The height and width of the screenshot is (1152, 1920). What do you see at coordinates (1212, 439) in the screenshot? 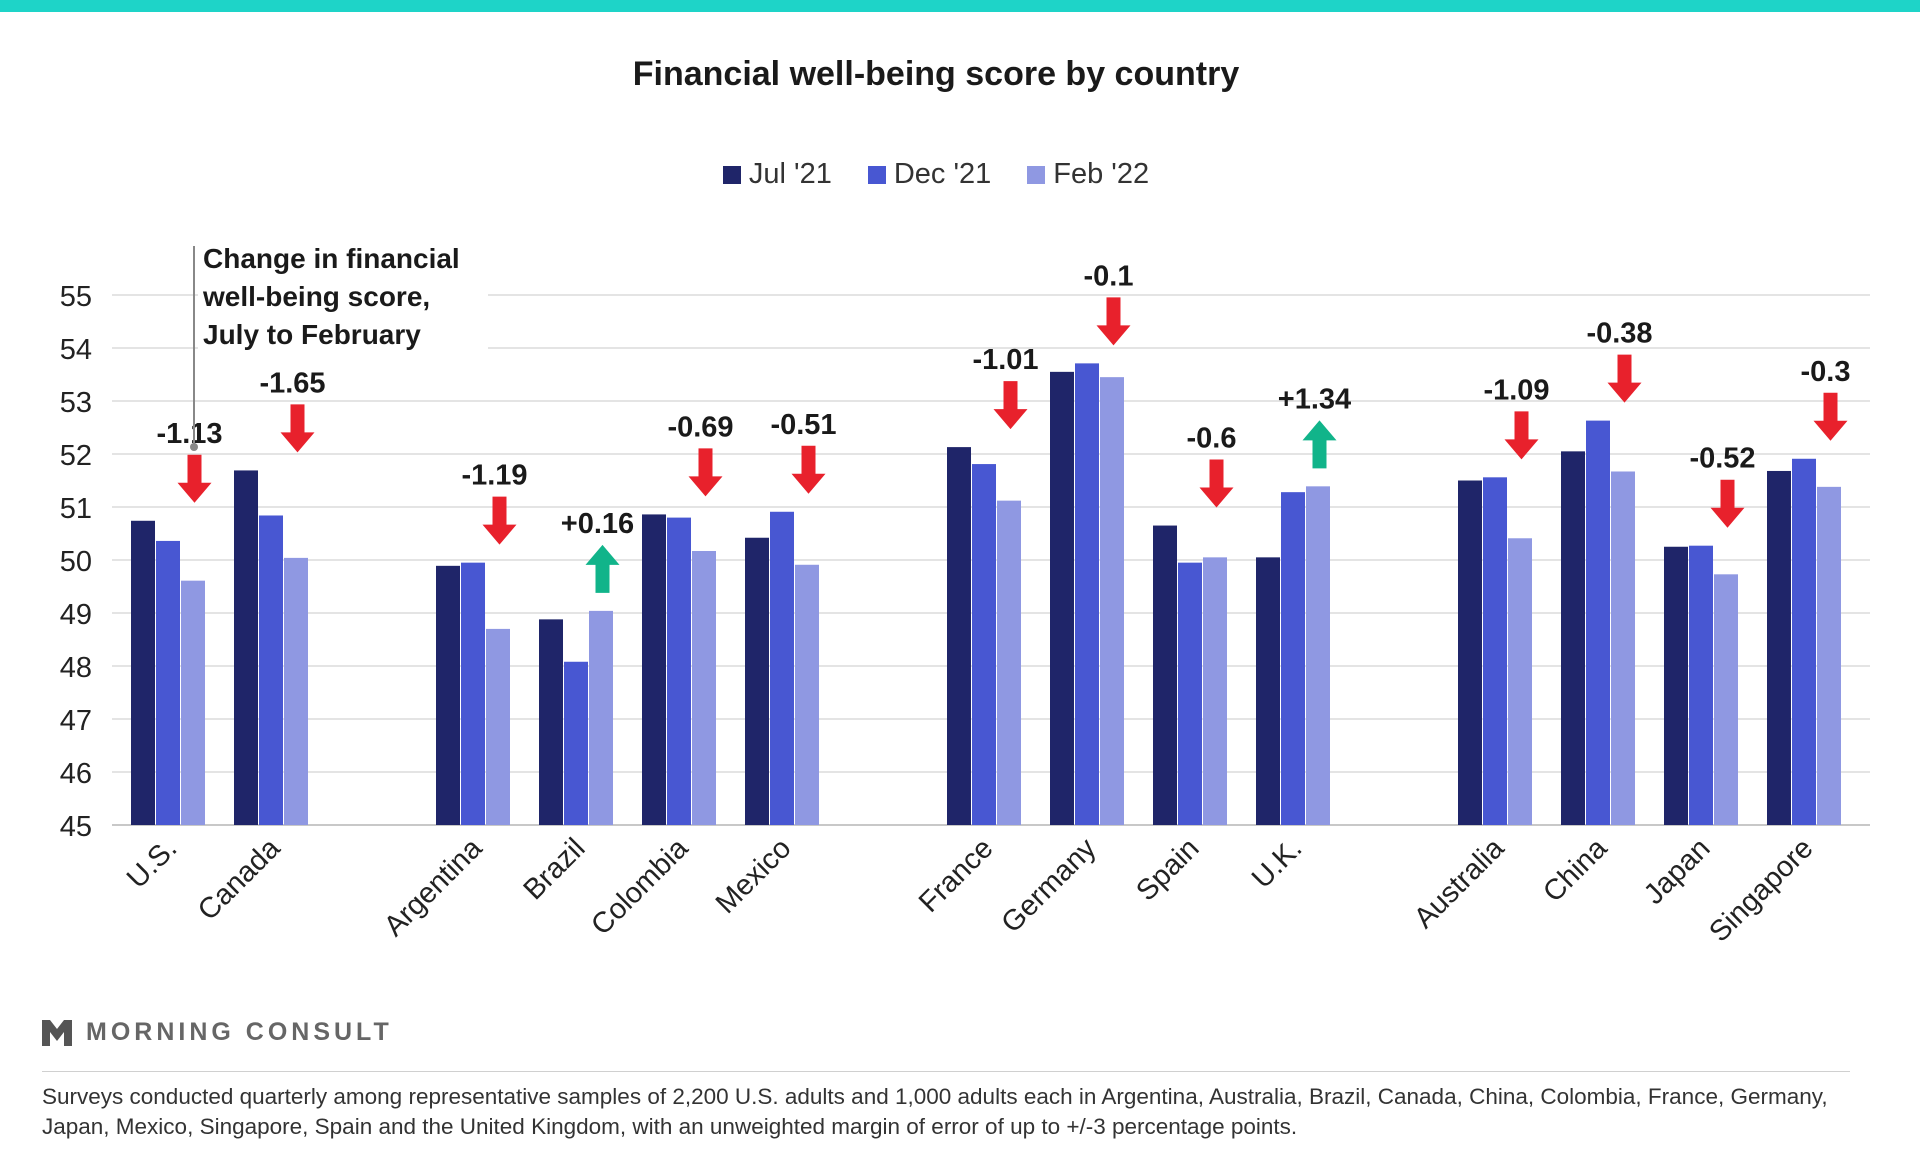
I see `change-label: -0.6` at bounding box center [1212, 439].